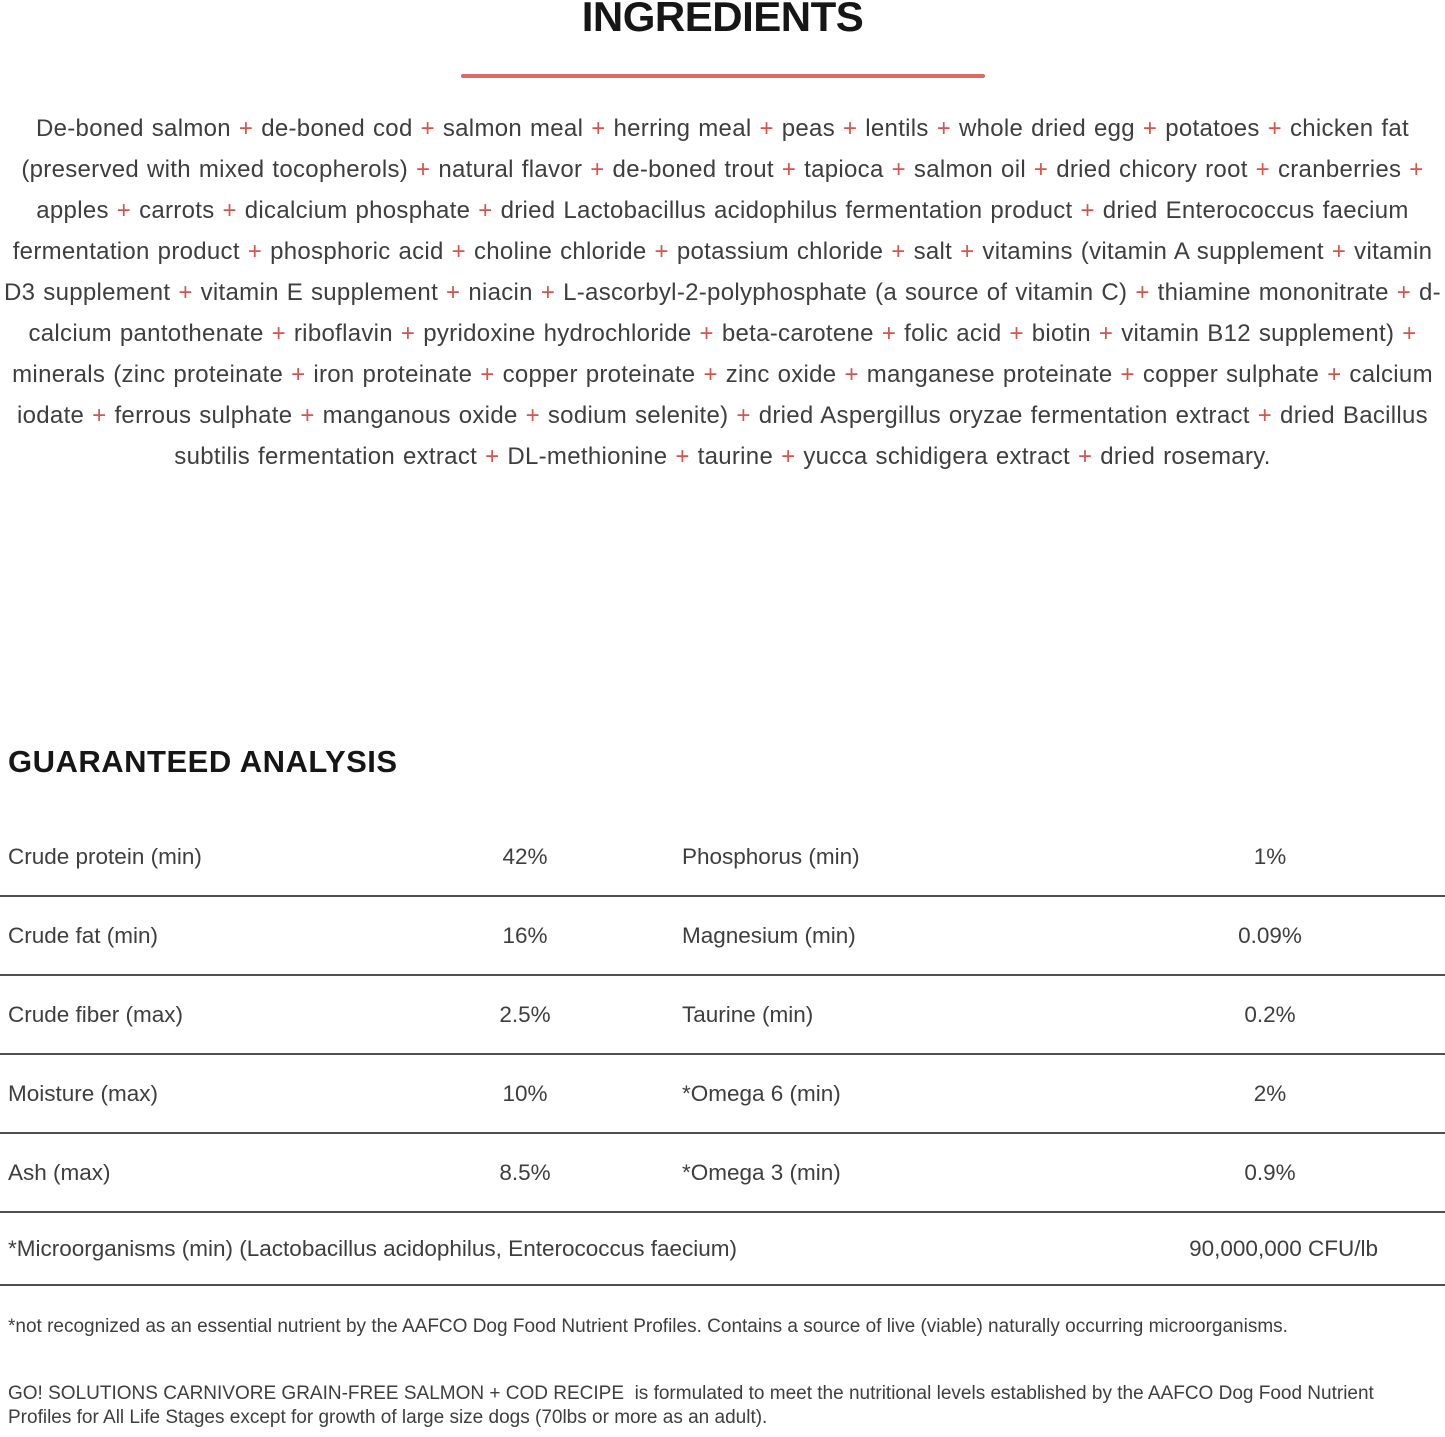 This screenshot has width=1445, height=1437. Describe the element at coordinates (638, 415) in the screenshot. I see `ingredient-item: sodium selenite)` at that location.